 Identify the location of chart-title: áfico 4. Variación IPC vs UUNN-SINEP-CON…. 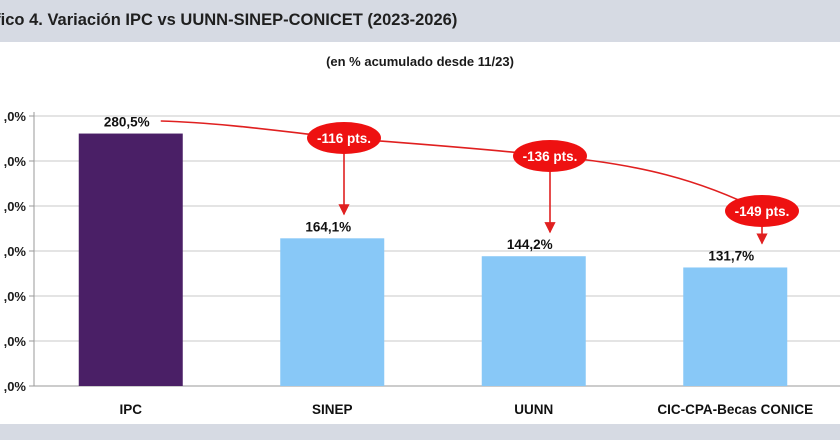
(229, 20).